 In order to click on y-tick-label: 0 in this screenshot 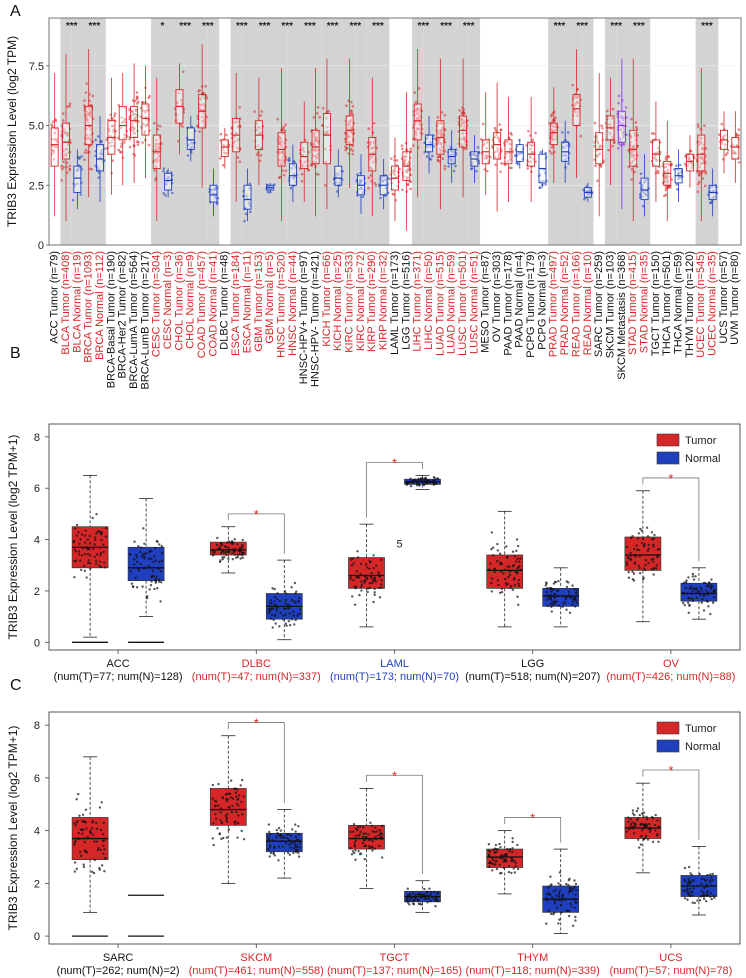, I will do `click(41, 246)`.